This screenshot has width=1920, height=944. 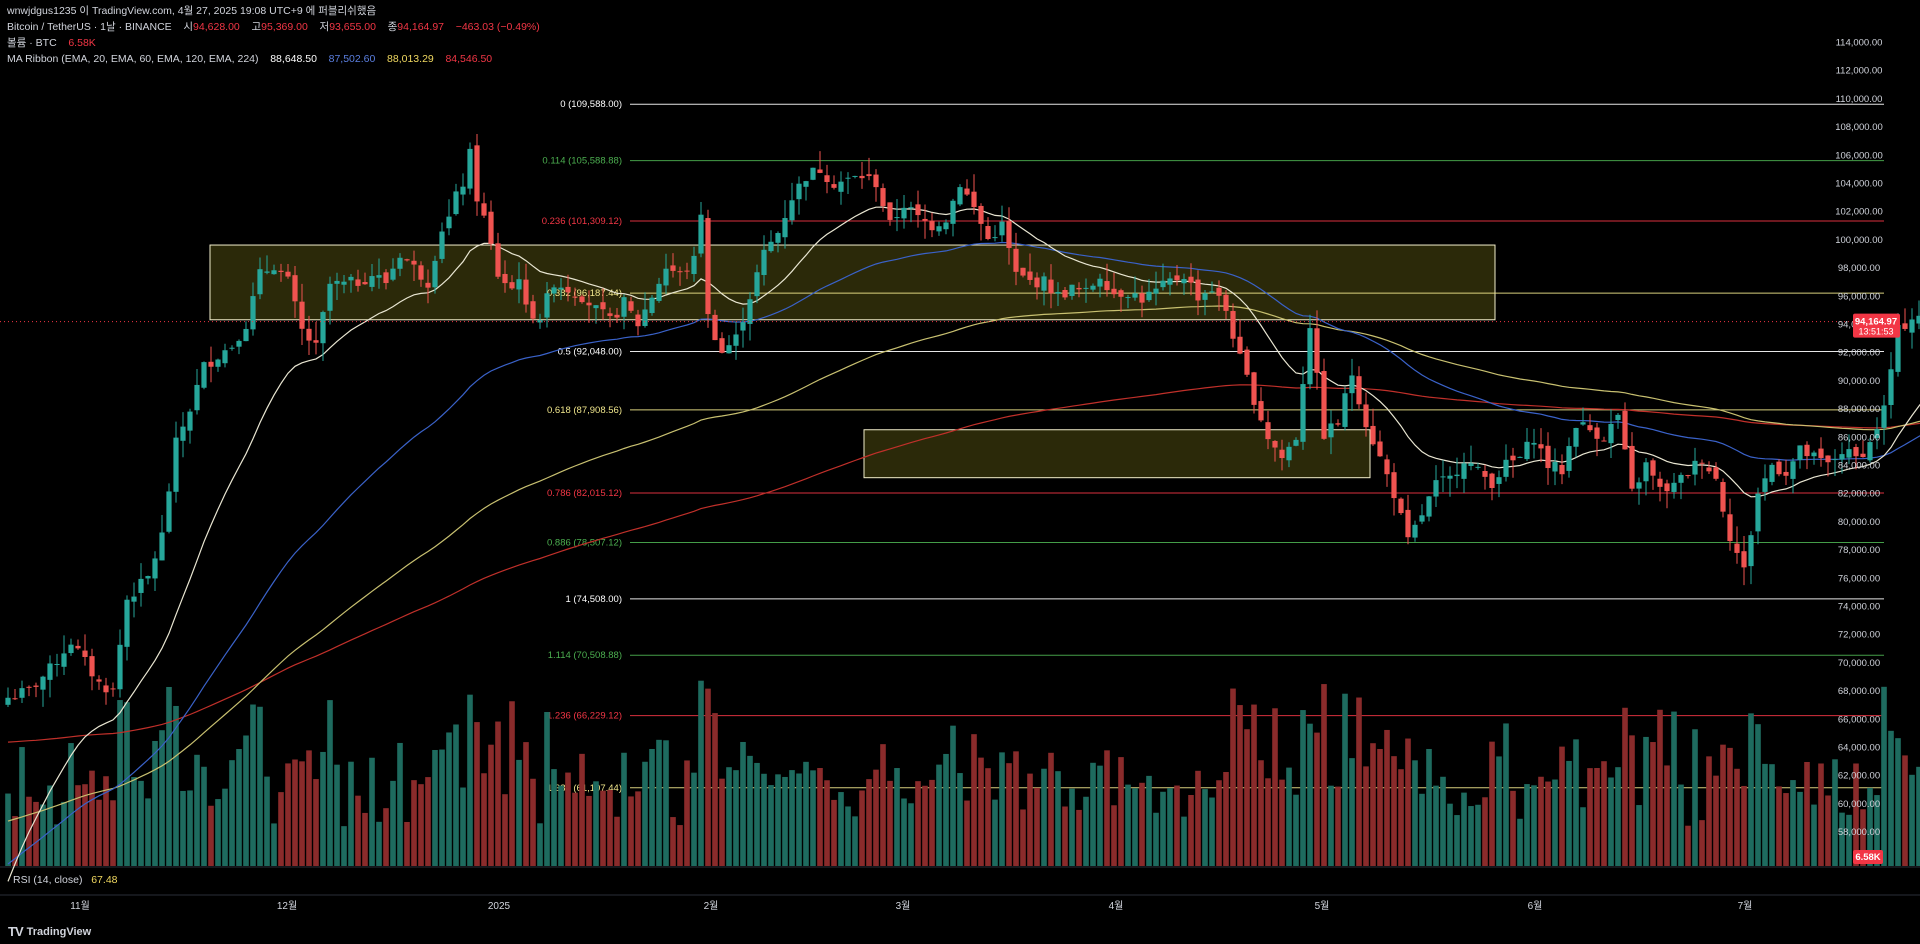 I want to click on symbol-name: Bitcoin / TetherUS · 1날 · BINANCE, so click(x=89, y=27).